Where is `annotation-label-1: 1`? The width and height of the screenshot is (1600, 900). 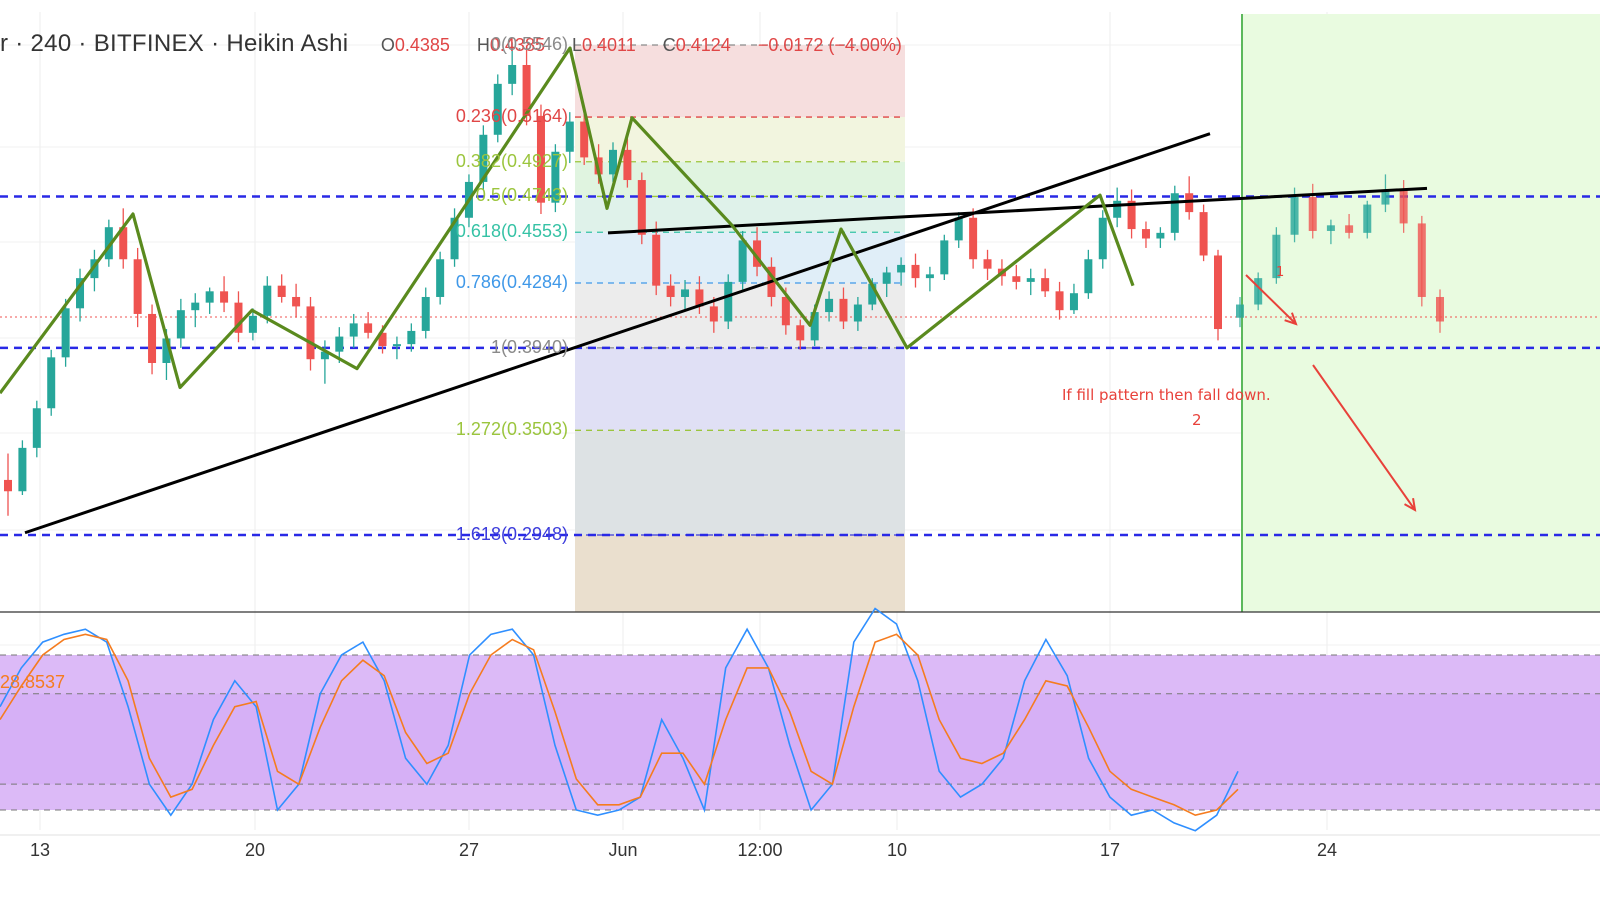
annotation-label-1: 1 is located at coordinates (1280, 272).